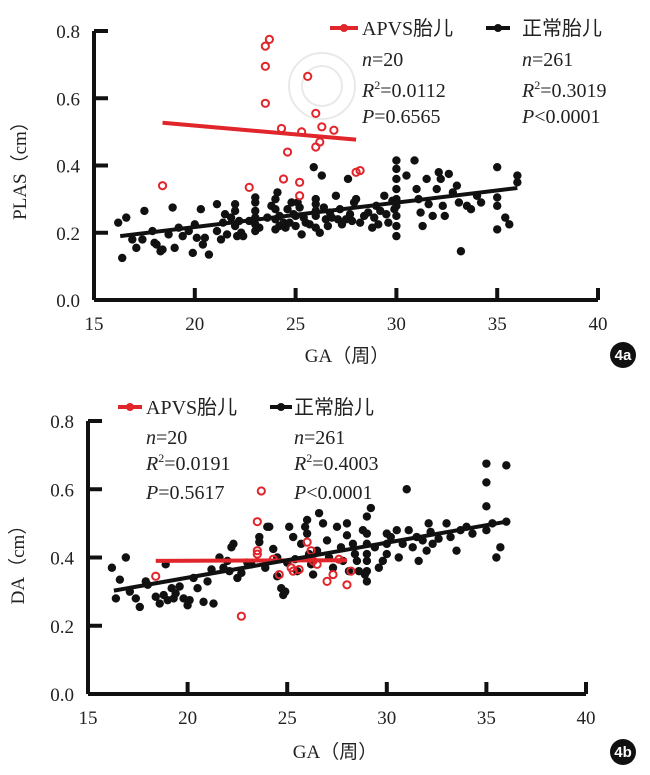 This screenshot has height=775, width=650. I want to click on legend-normal-marker-4b, so click(281, 407).